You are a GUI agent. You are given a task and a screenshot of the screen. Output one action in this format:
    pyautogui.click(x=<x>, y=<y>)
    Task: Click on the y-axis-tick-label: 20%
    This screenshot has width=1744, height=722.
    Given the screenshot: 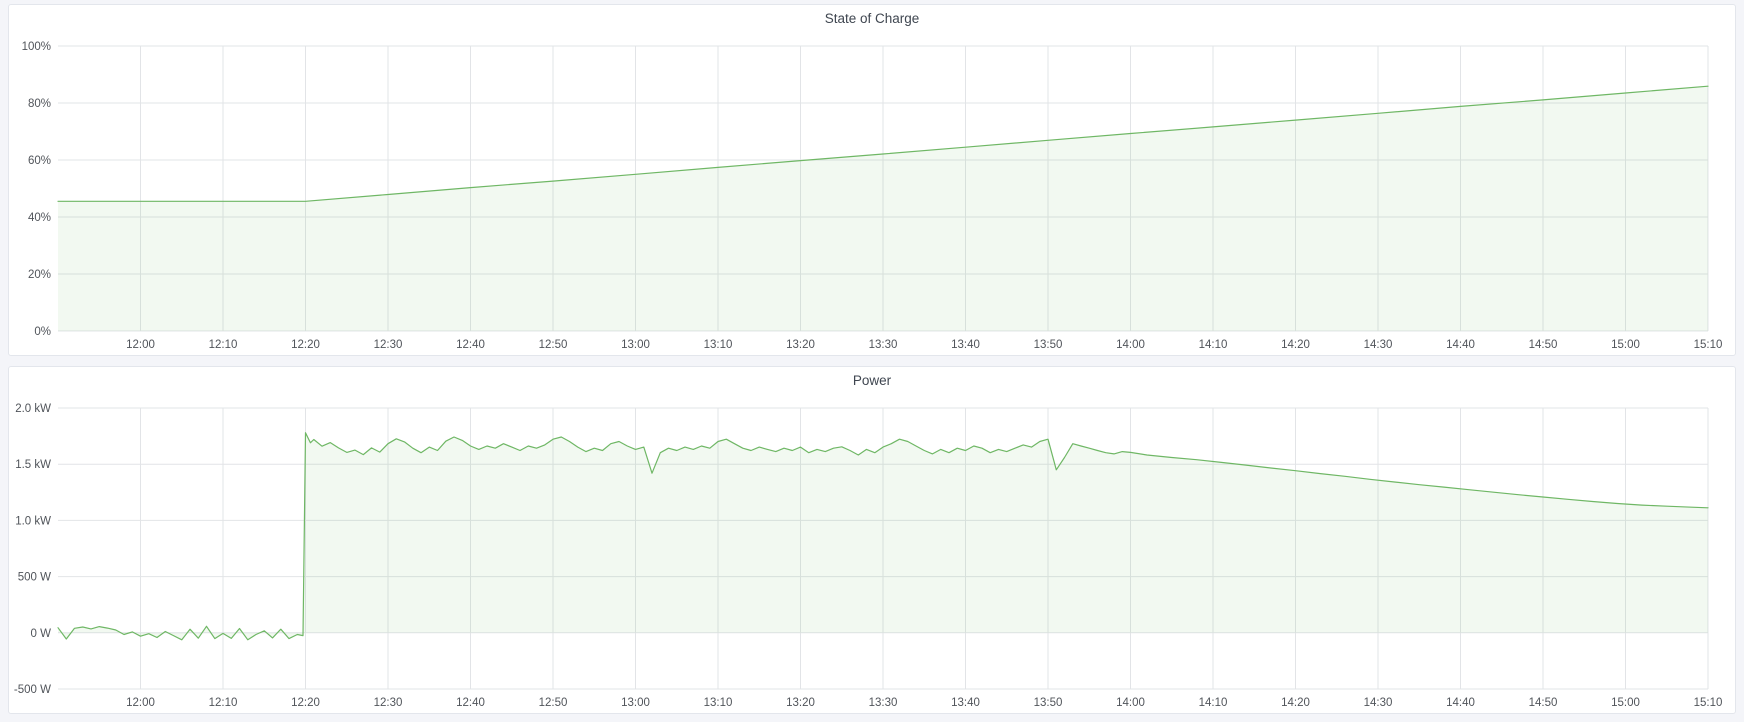 What is the action you would take?
    pyautogui.click(x=39, y=275)
    